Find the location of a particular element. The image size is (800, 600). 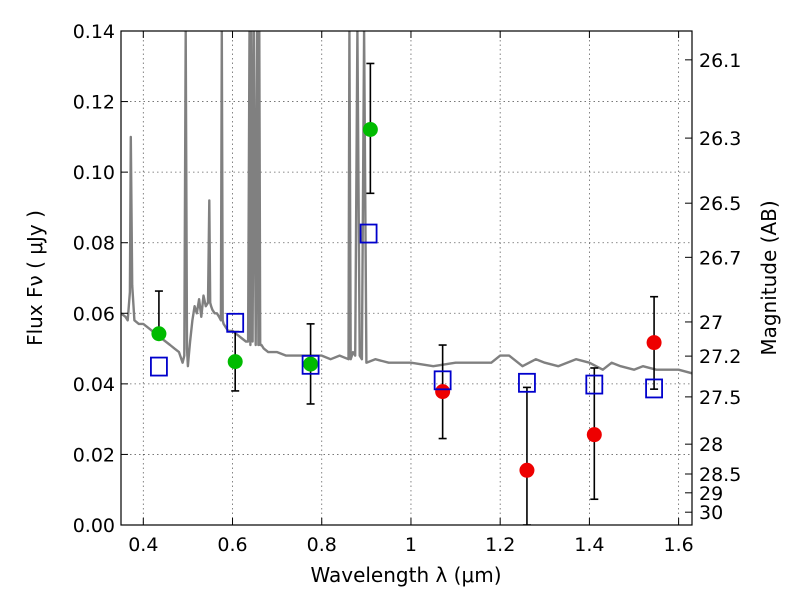

y-tick-label: 0.14 is located at coordinates (94, 32).